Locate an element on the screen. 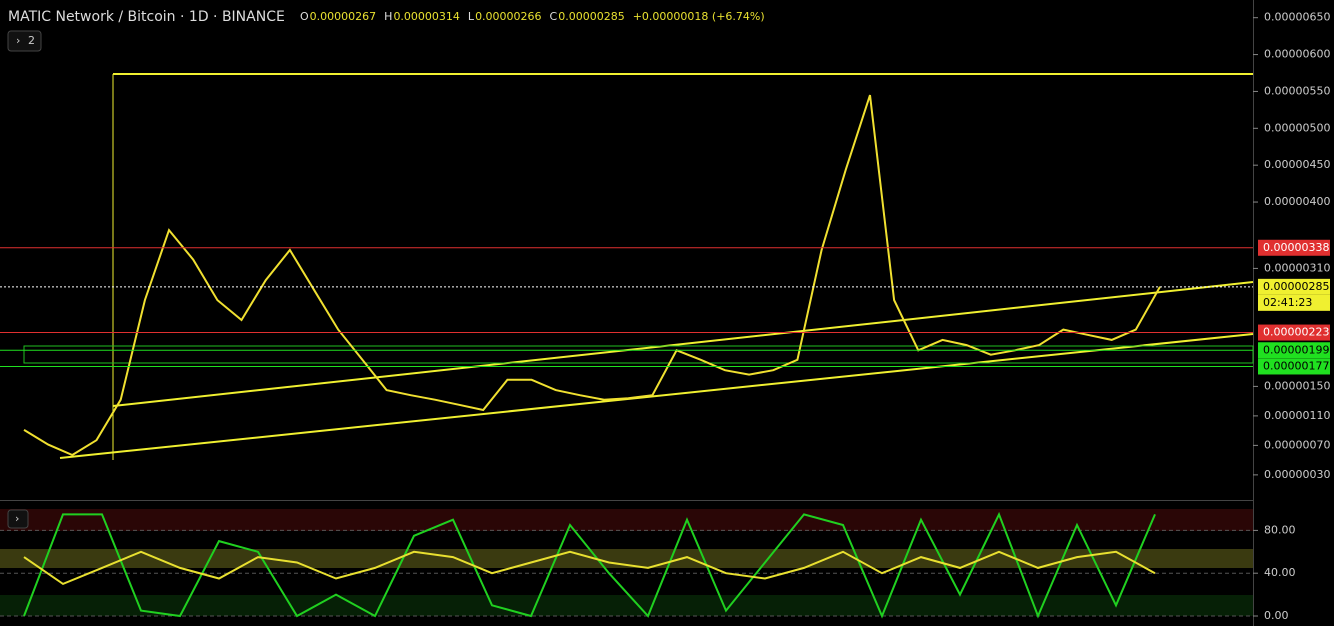  level-label: 0.00000223 is located at coordinates (1296, 332).